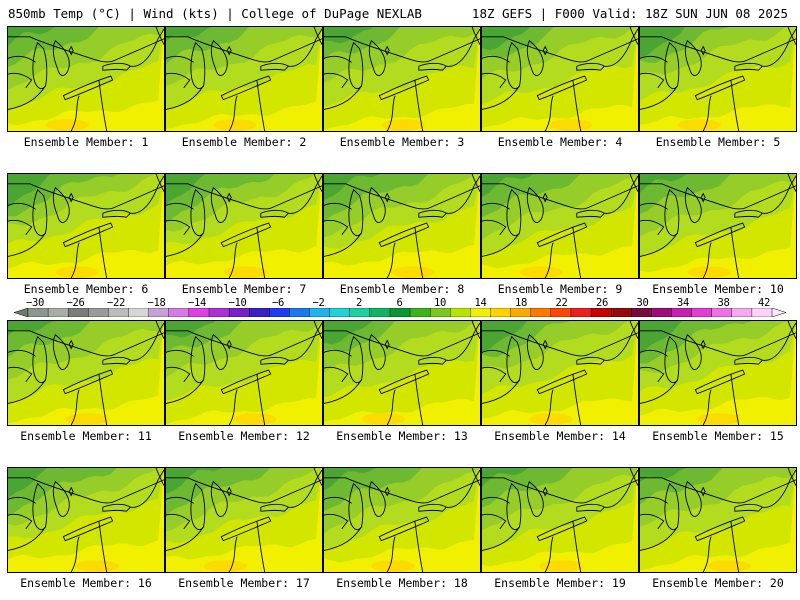 The height and width of the screenshot is (600, 800). Describe the element at coordinates (35, 303) in the screenshot. I see `scale-tick-label: −30` at that location.